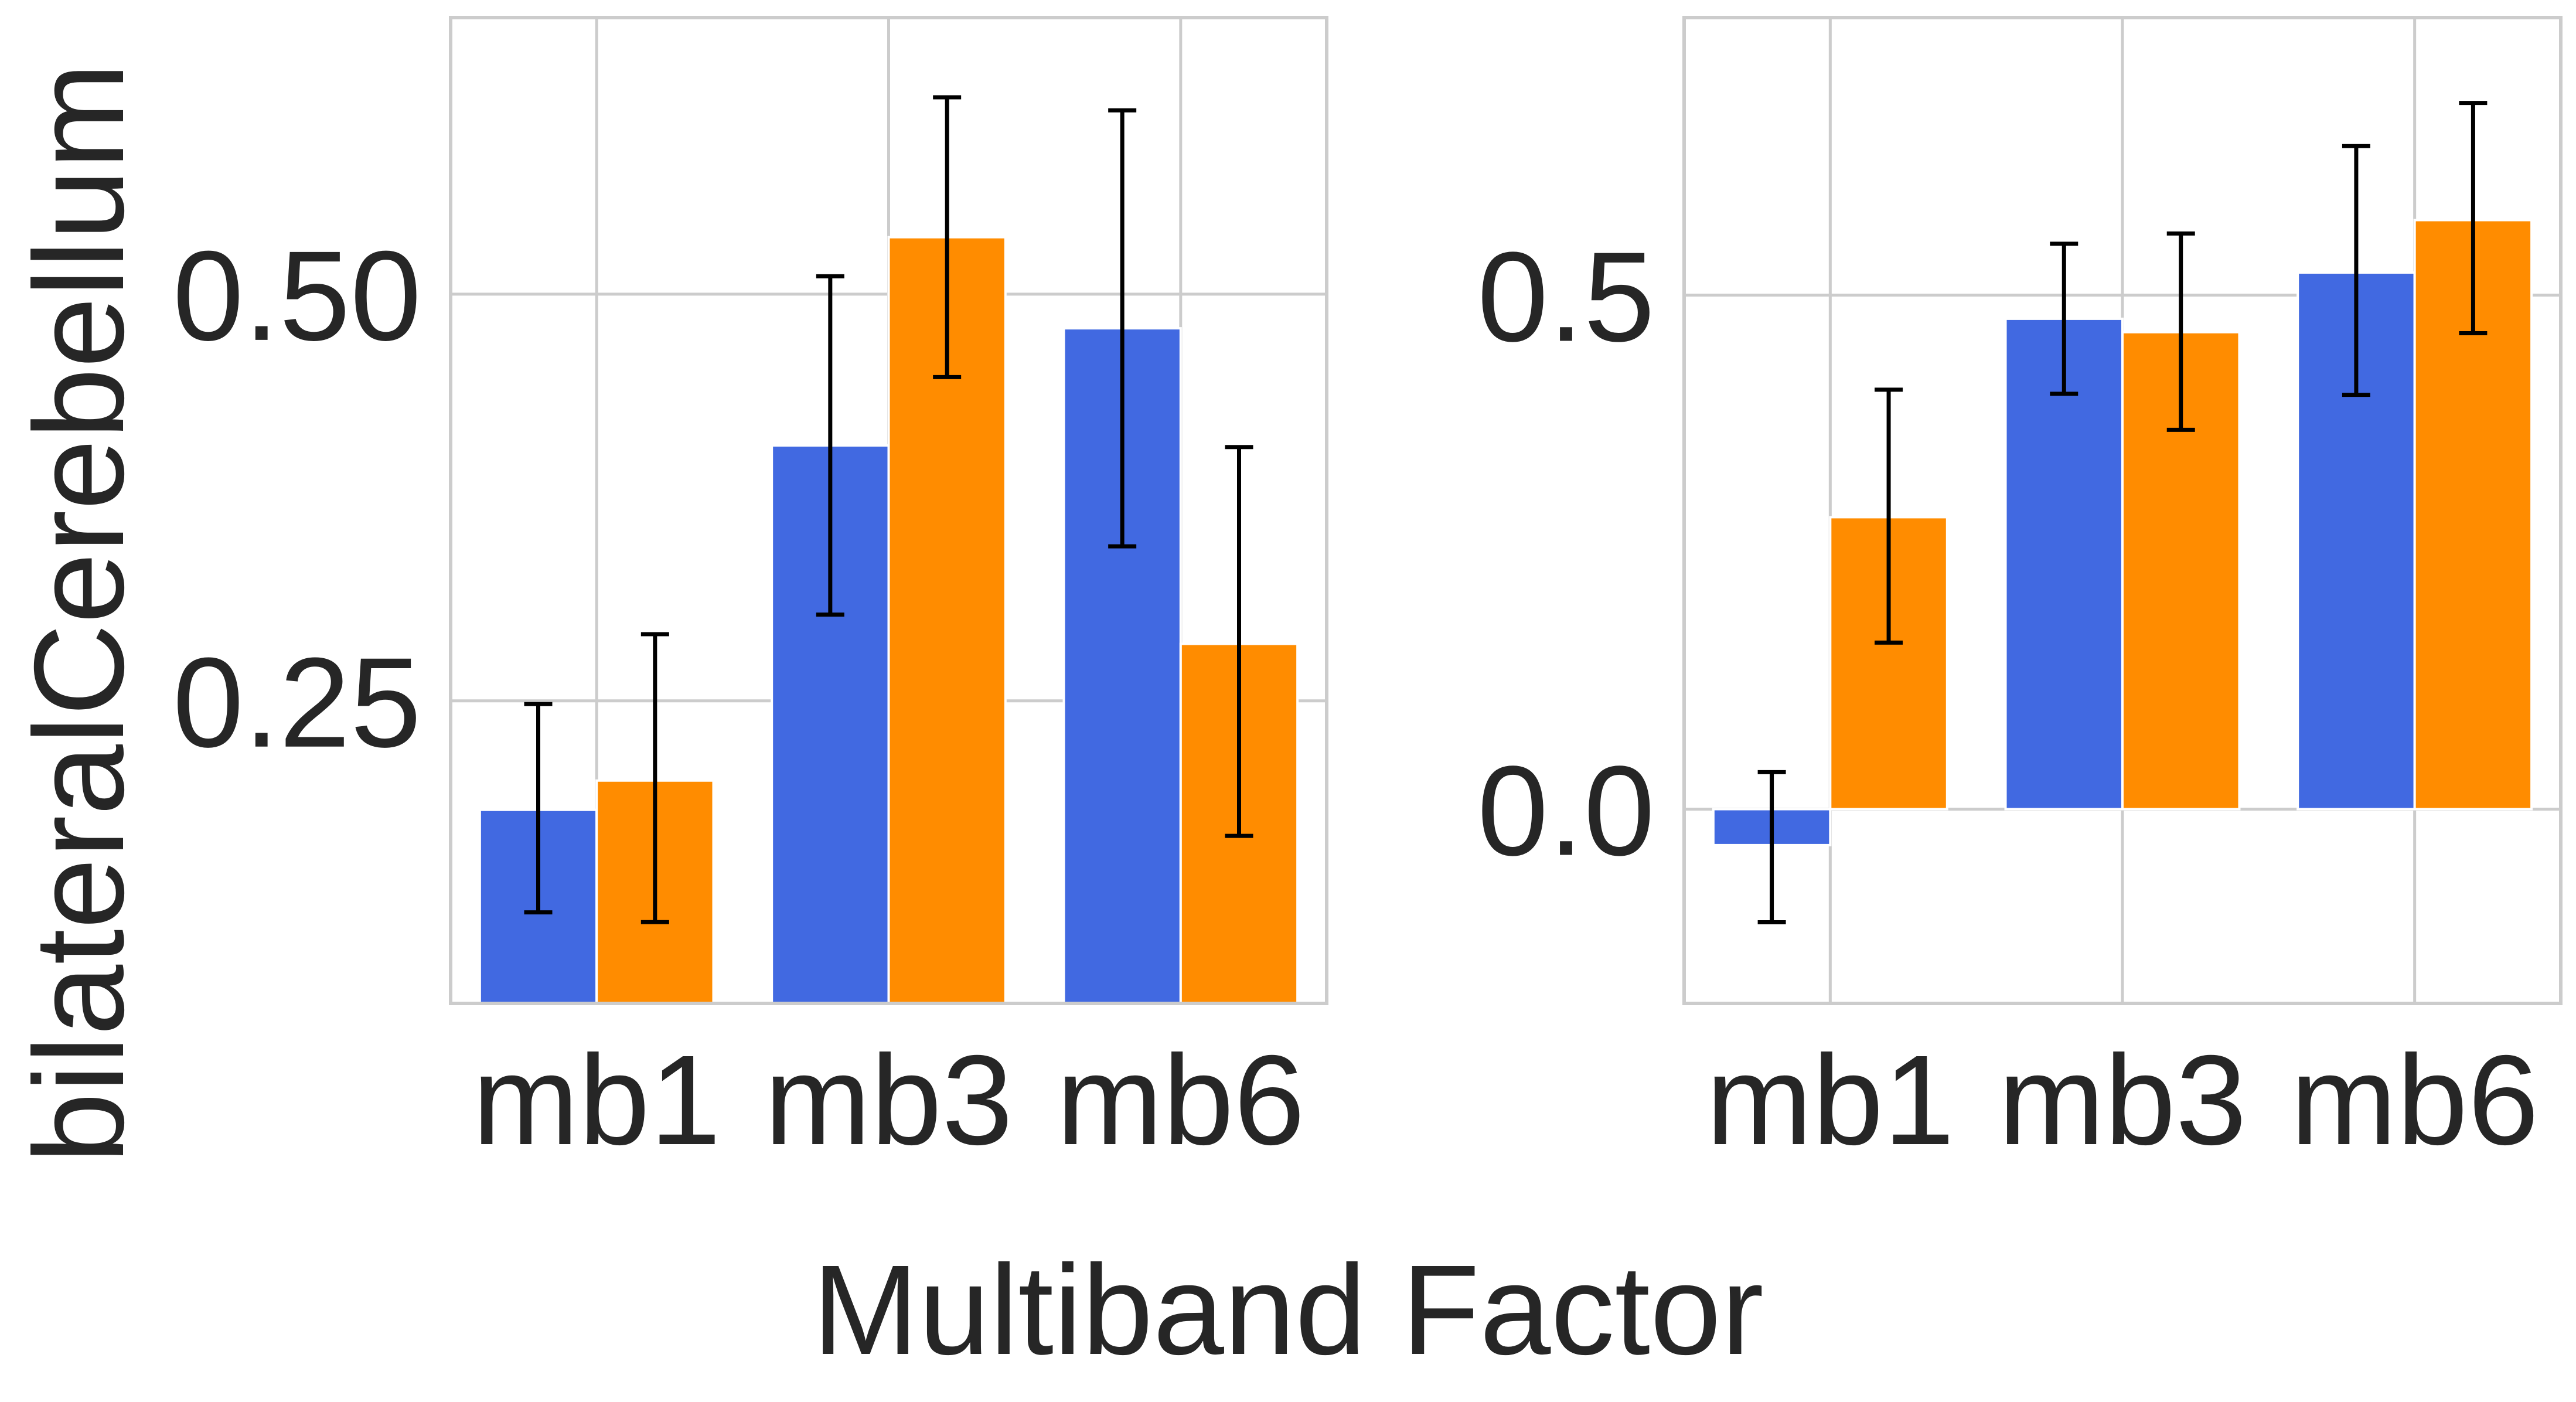 The width and height of the screenshot is (2576, 1402). What do you see at coordinates (1566, 812) in the screenshot?
I see `y-tick-label: 0.0` at bounding box center [1566, 812].